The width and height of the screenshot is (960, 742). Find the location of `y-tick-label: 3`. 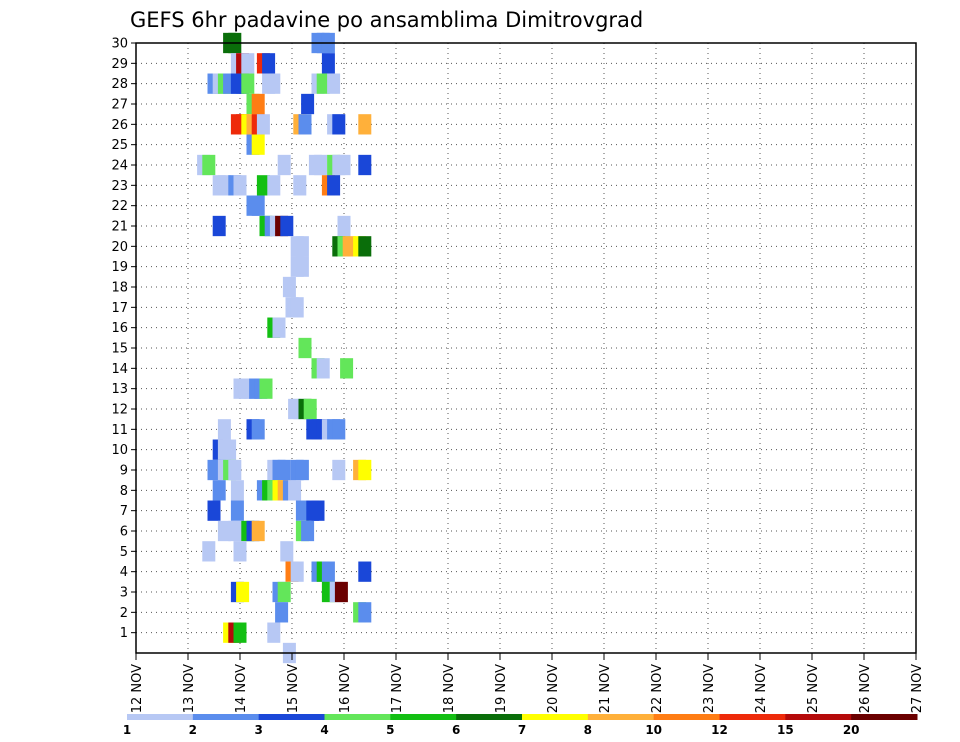

y-tick-label: 3 is located at coordinates (124, 593).